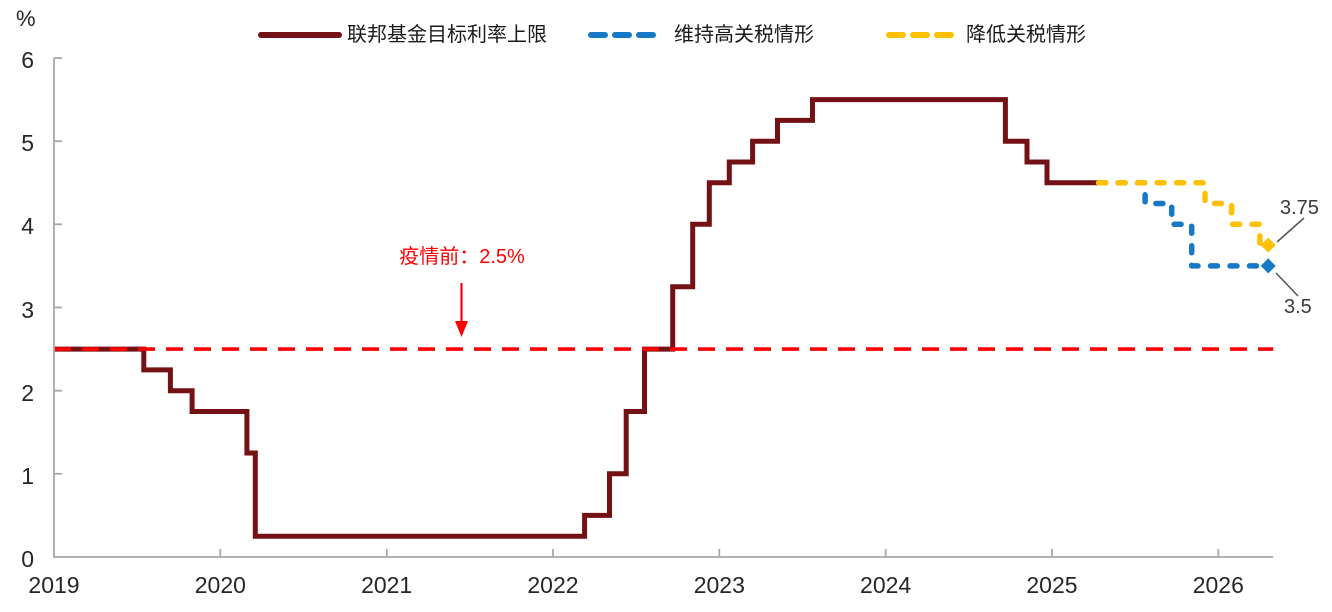 The image size is (1332, 612). I want to click on y-tick-label: 1, so click(27, 475).